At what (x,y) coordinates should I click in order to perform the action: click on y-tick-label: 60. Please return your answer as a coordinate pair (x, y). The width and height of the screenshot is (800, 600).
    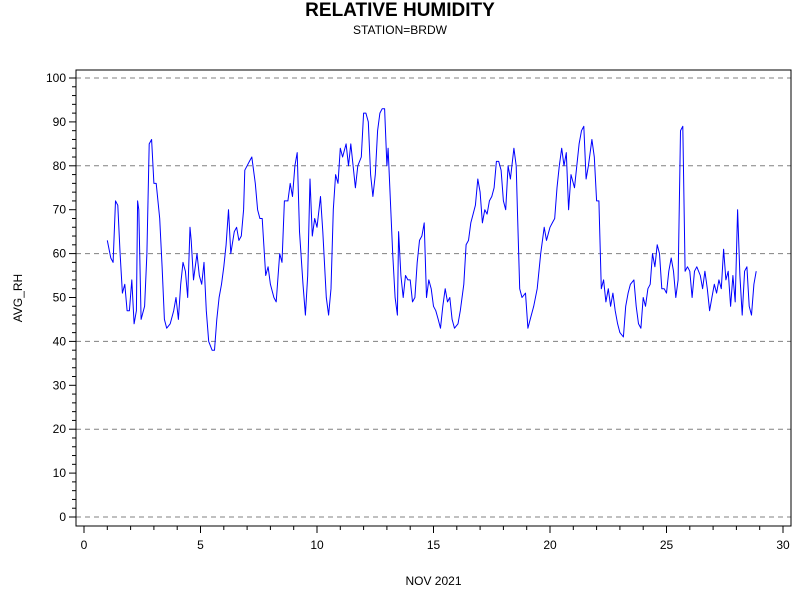
    Looking at the image, I should click on (60, 254).